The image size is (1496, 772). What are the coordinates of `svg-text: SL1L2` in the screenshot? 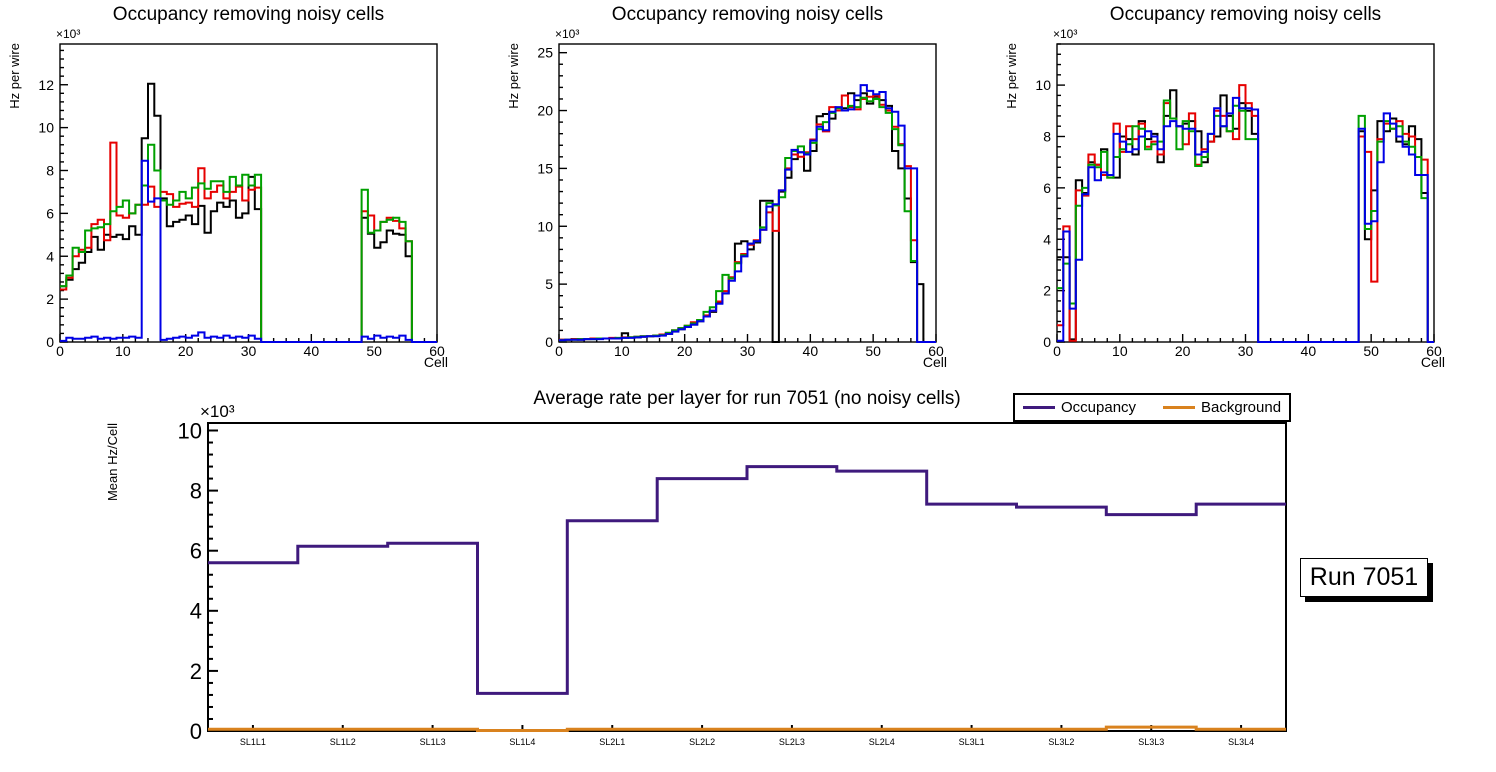 It's located at (343, 742).